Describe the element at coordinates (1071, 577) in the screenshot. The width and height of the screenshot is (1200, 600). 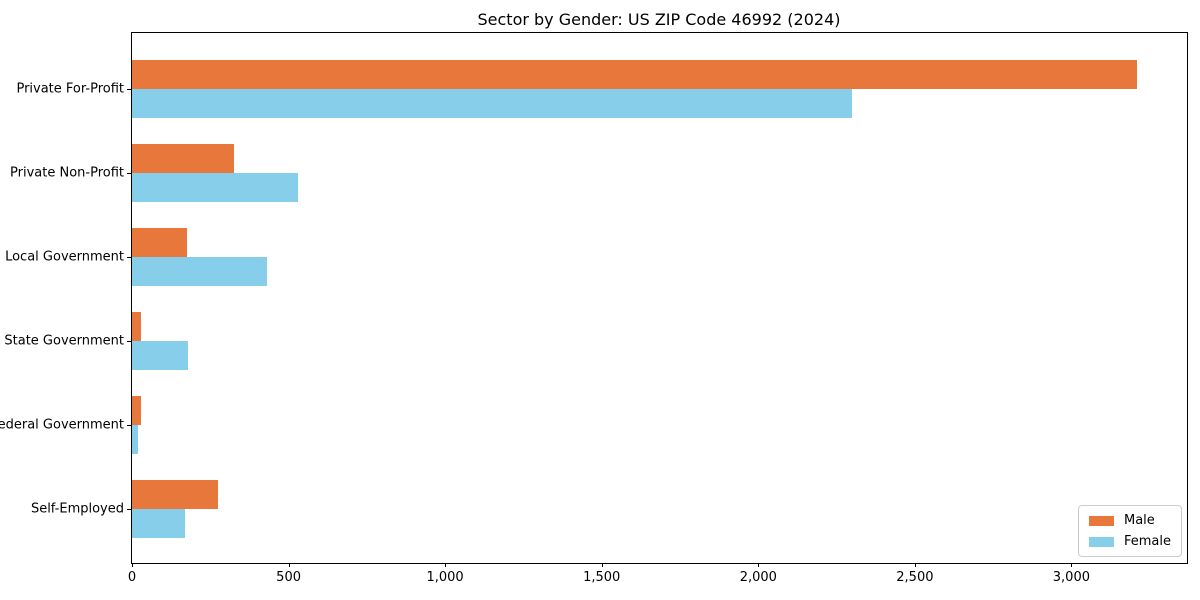
I see `x-tick-label: 3,000` at that location.